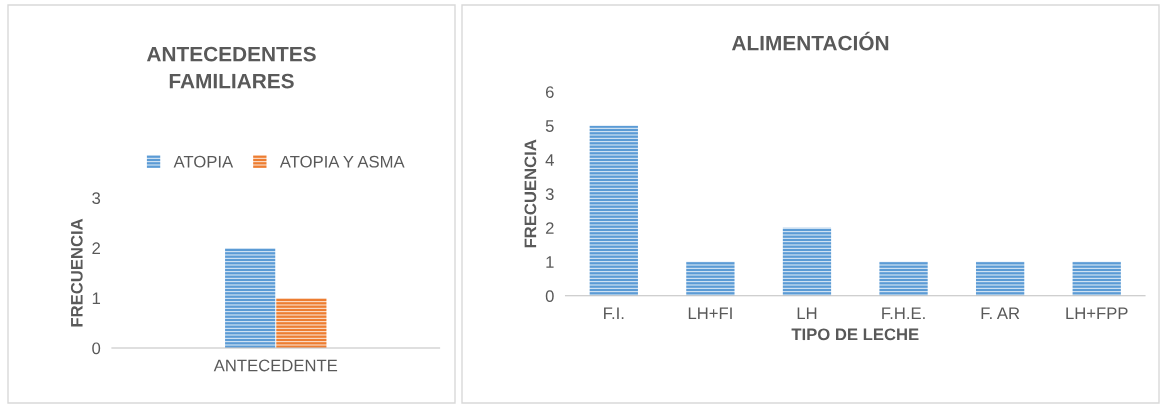 The image size is (1166, 408). I want to click on y-tick-label: 4, so click(549, 160).